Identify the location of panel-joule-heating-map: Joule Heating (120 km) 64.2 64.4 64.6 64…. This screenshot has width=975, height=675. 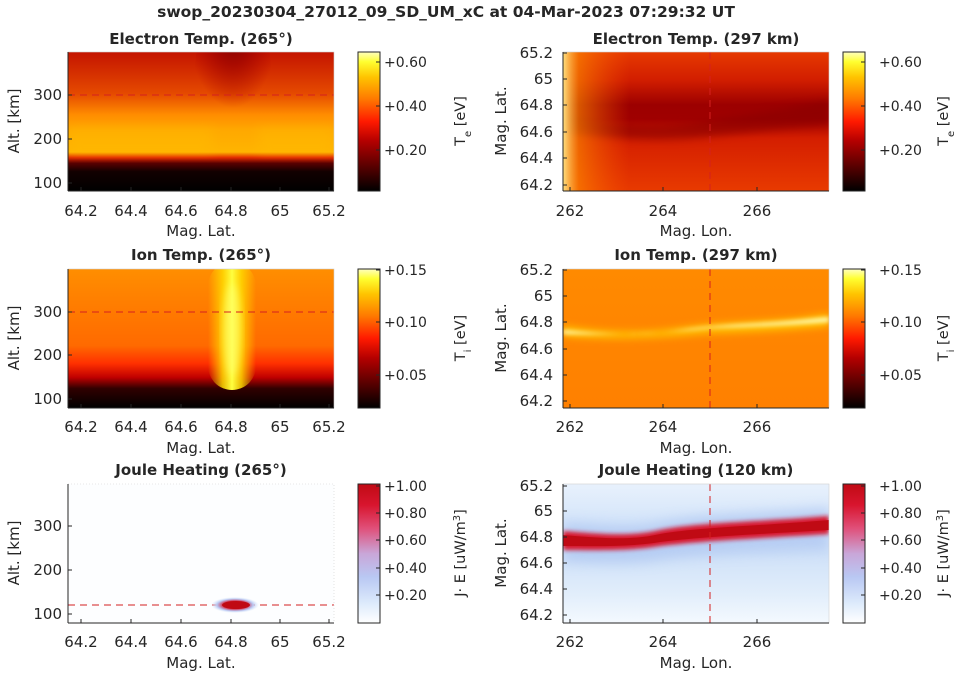
(722, 566).